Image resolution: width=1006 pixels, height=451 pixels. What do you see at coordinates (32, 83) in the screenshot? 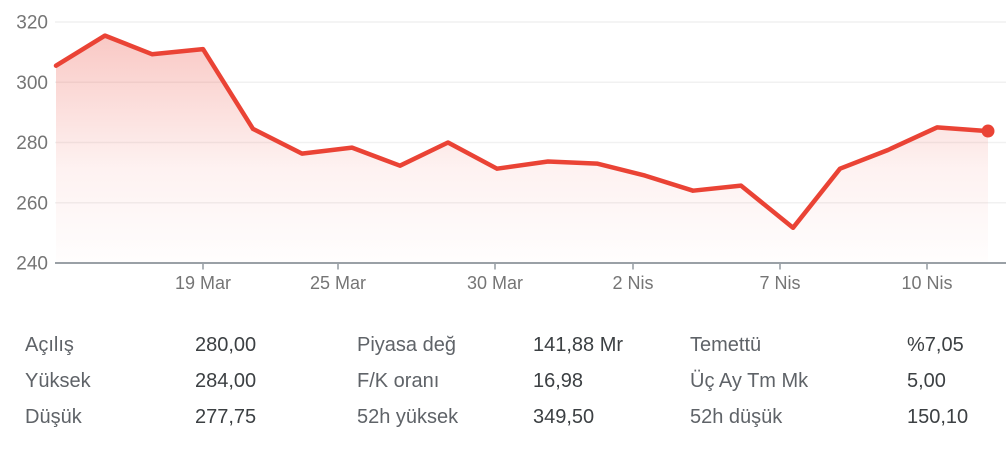
I see `y-axis-label: 300` at bounding box center [32, 83].